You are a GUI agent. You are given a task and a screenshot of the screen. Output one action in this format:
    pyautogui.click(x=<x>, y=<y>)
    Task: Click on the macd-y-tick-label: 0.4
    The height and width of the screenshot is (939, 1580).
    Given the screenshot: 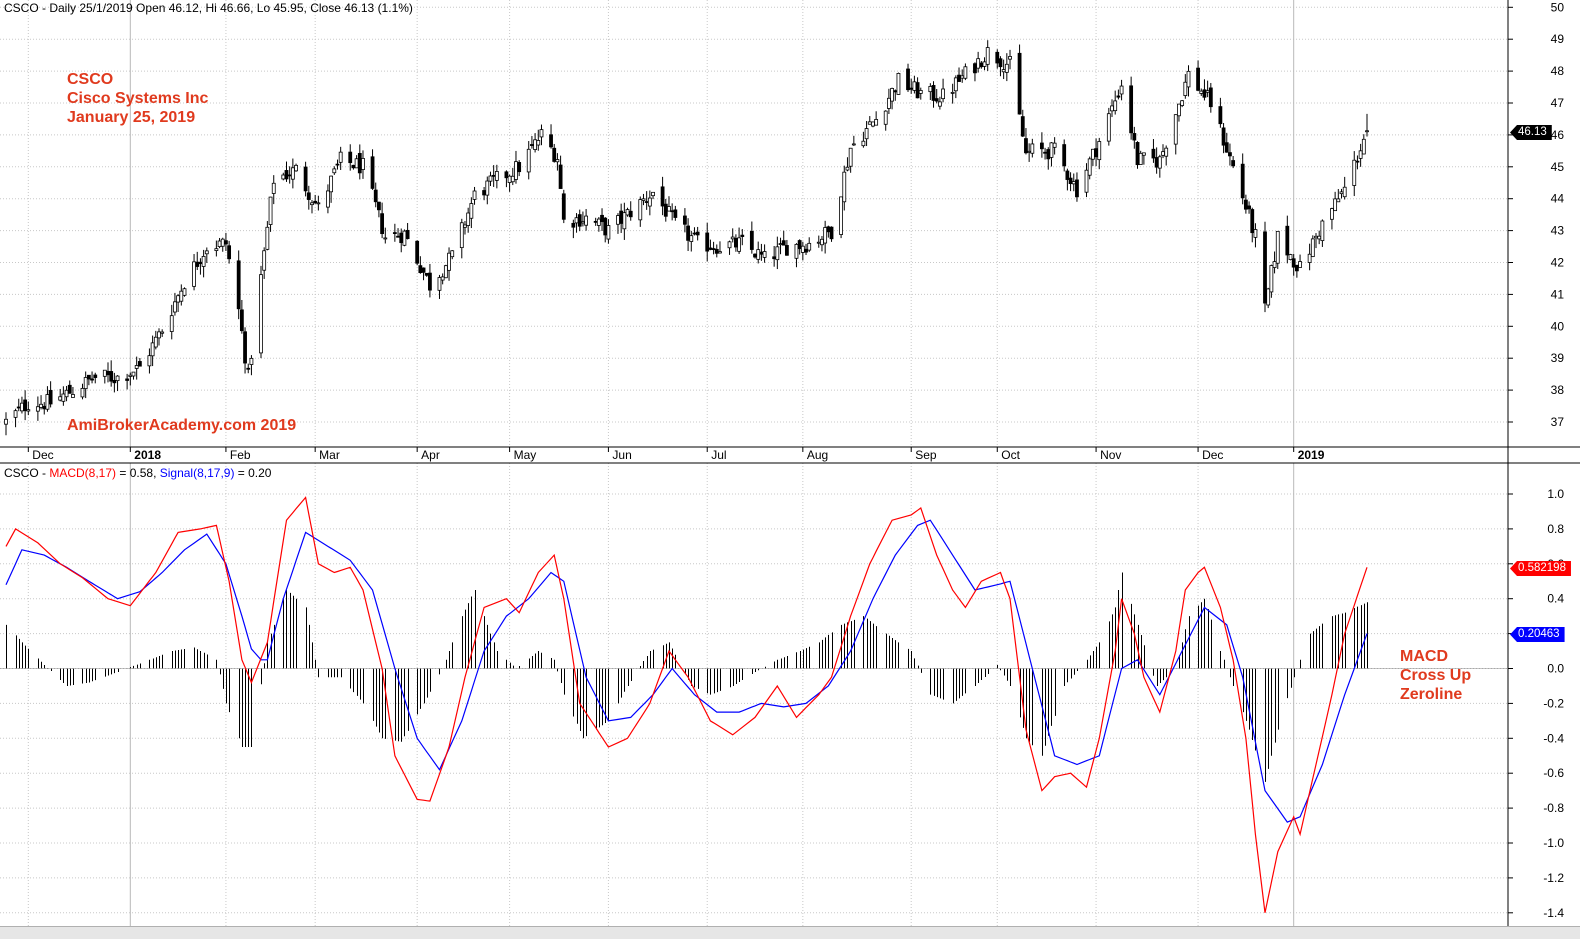 What is the action you would take?
    pyautogui.click(x=1555, y=599)
    